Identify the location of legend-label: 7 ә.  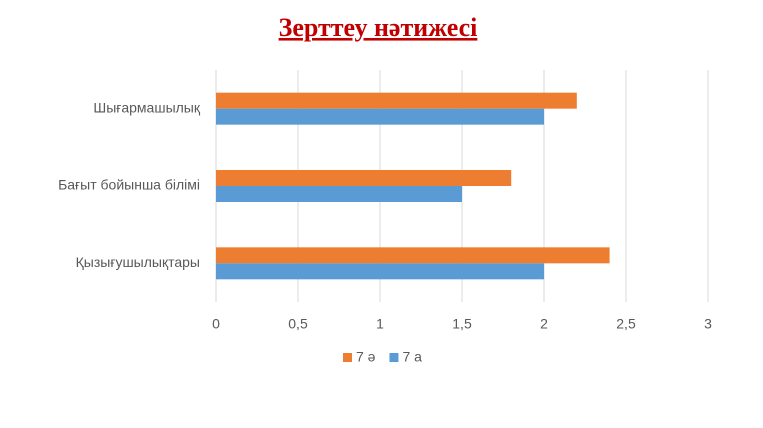
(366, 357).